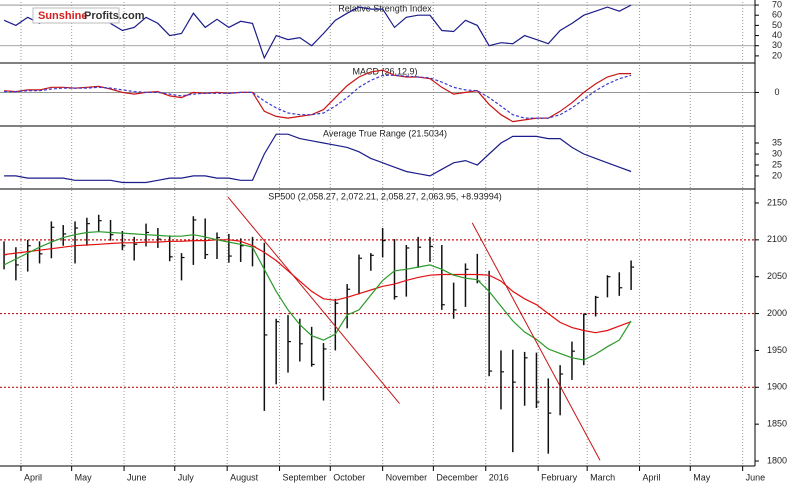 The width and height of the screenshot is (800, 494). What do you see at coordinates (407, 477) in the screenshot?
I see `x-tick-label: November` at bounding box center [407, 477].